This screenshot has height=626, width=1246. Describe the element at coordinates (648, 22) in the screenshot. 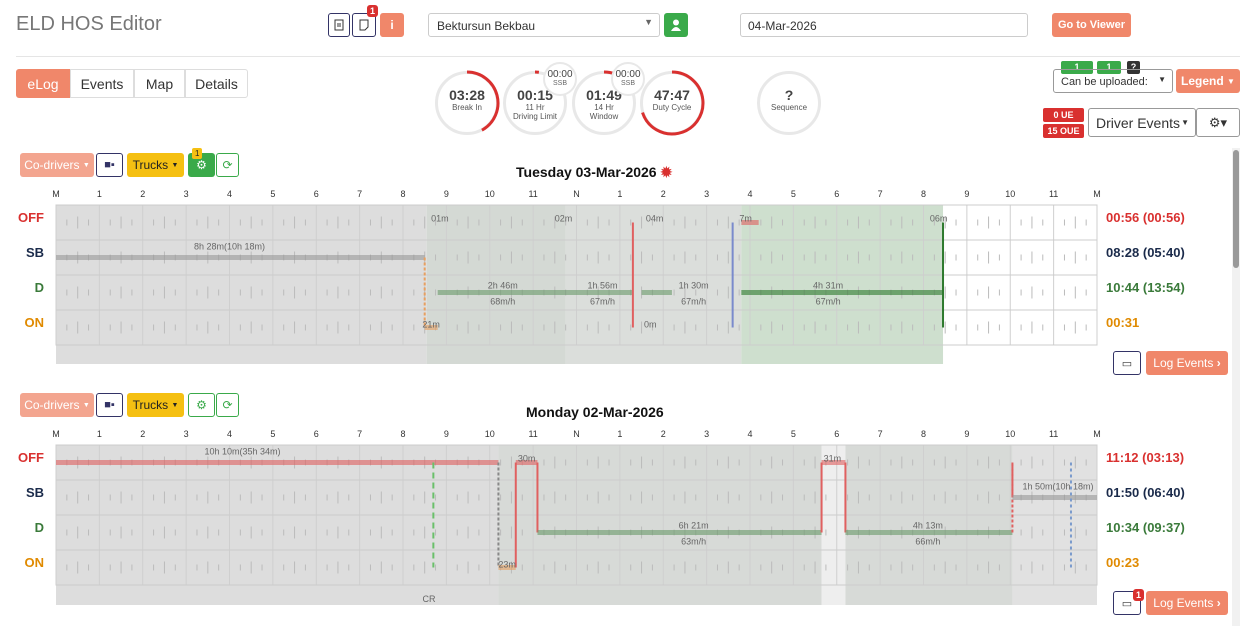

I see `chevron-down-icon: ▼` at that location.